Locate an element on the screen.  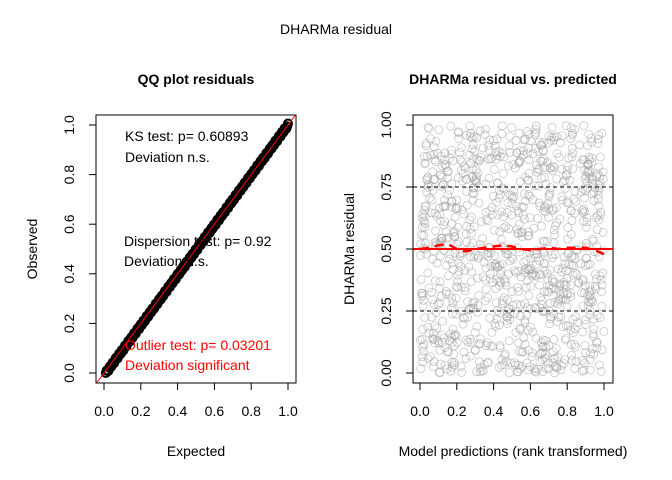
residual-y-tick-label: 0.50 is located at coordinates (386, 248).